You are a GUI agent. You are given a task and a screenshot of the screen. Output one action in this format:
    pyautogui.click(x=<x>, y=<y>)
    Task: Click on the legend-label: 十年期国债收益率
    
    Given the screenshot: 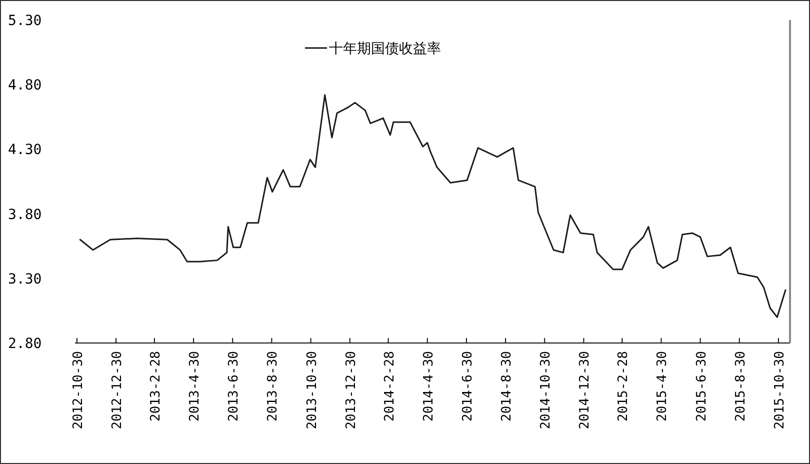 What is the action you would take?
    pyautogui.click(x=385, y=49)
    